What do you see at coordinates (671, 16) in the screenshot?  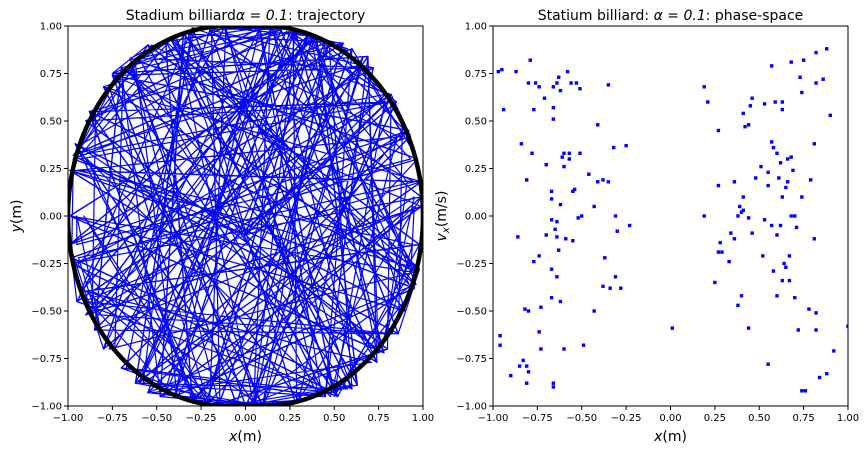 I see `chart-title-phase-space: Statium billiard: α = 0.1: phase-space` at bounding box center [671, 16].